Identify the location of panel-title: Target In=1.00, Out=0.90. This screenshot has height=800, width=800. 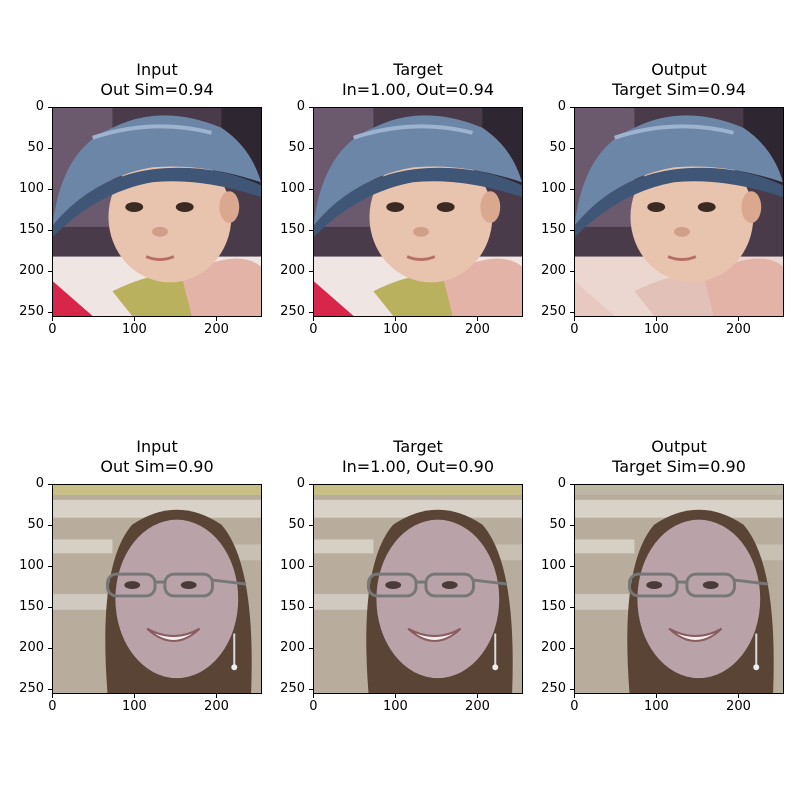
(418, 457).